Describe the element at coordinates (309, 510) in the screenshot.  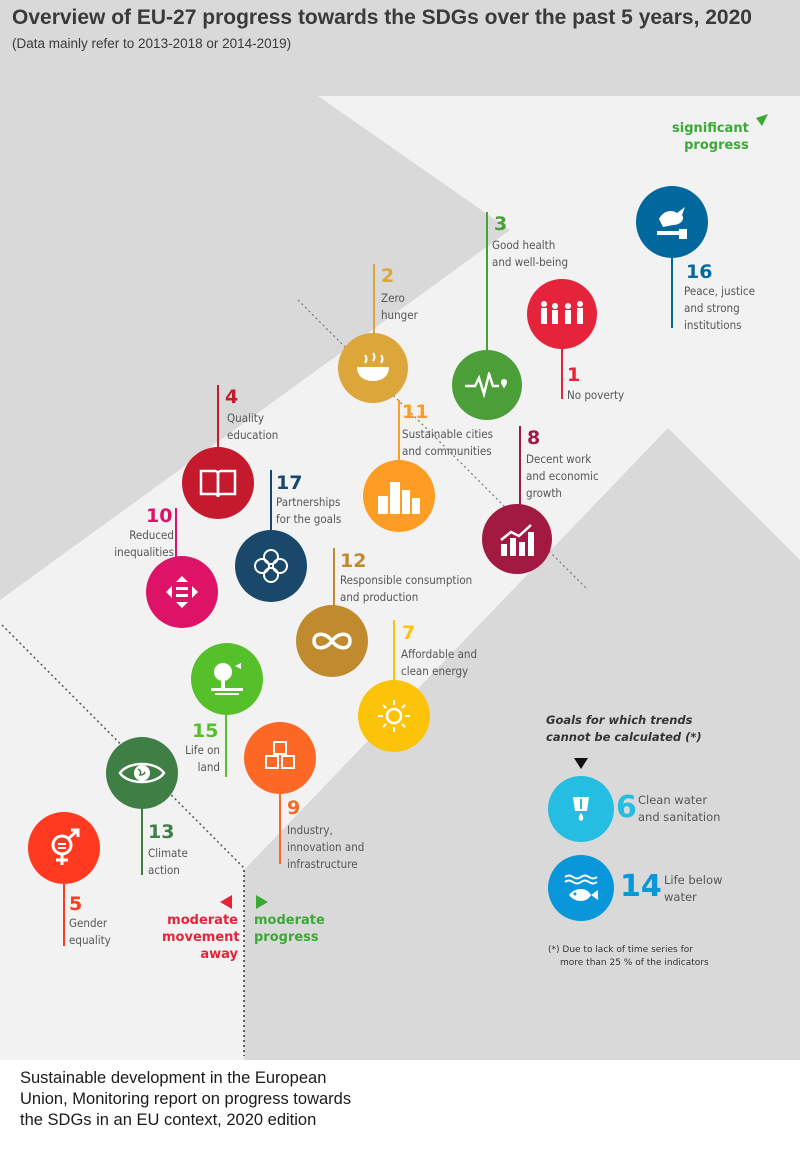
I see `goal-17-label: Partnerships for the goals` at that location.